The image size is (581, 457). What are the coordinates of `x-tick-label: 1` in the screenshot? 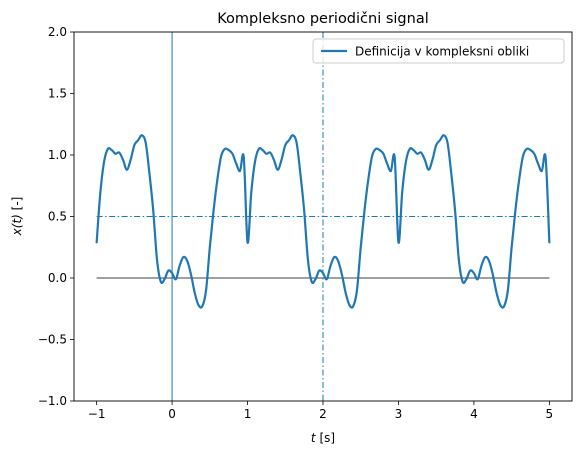 It's located at (248, 414).